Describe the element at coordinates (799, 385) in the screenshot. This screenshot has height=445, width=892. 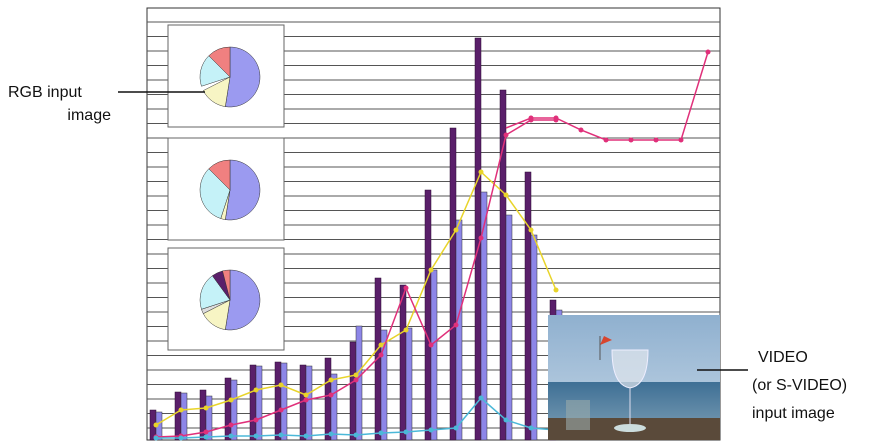
I see `video-label: (or S-VIDEO)` at that location.